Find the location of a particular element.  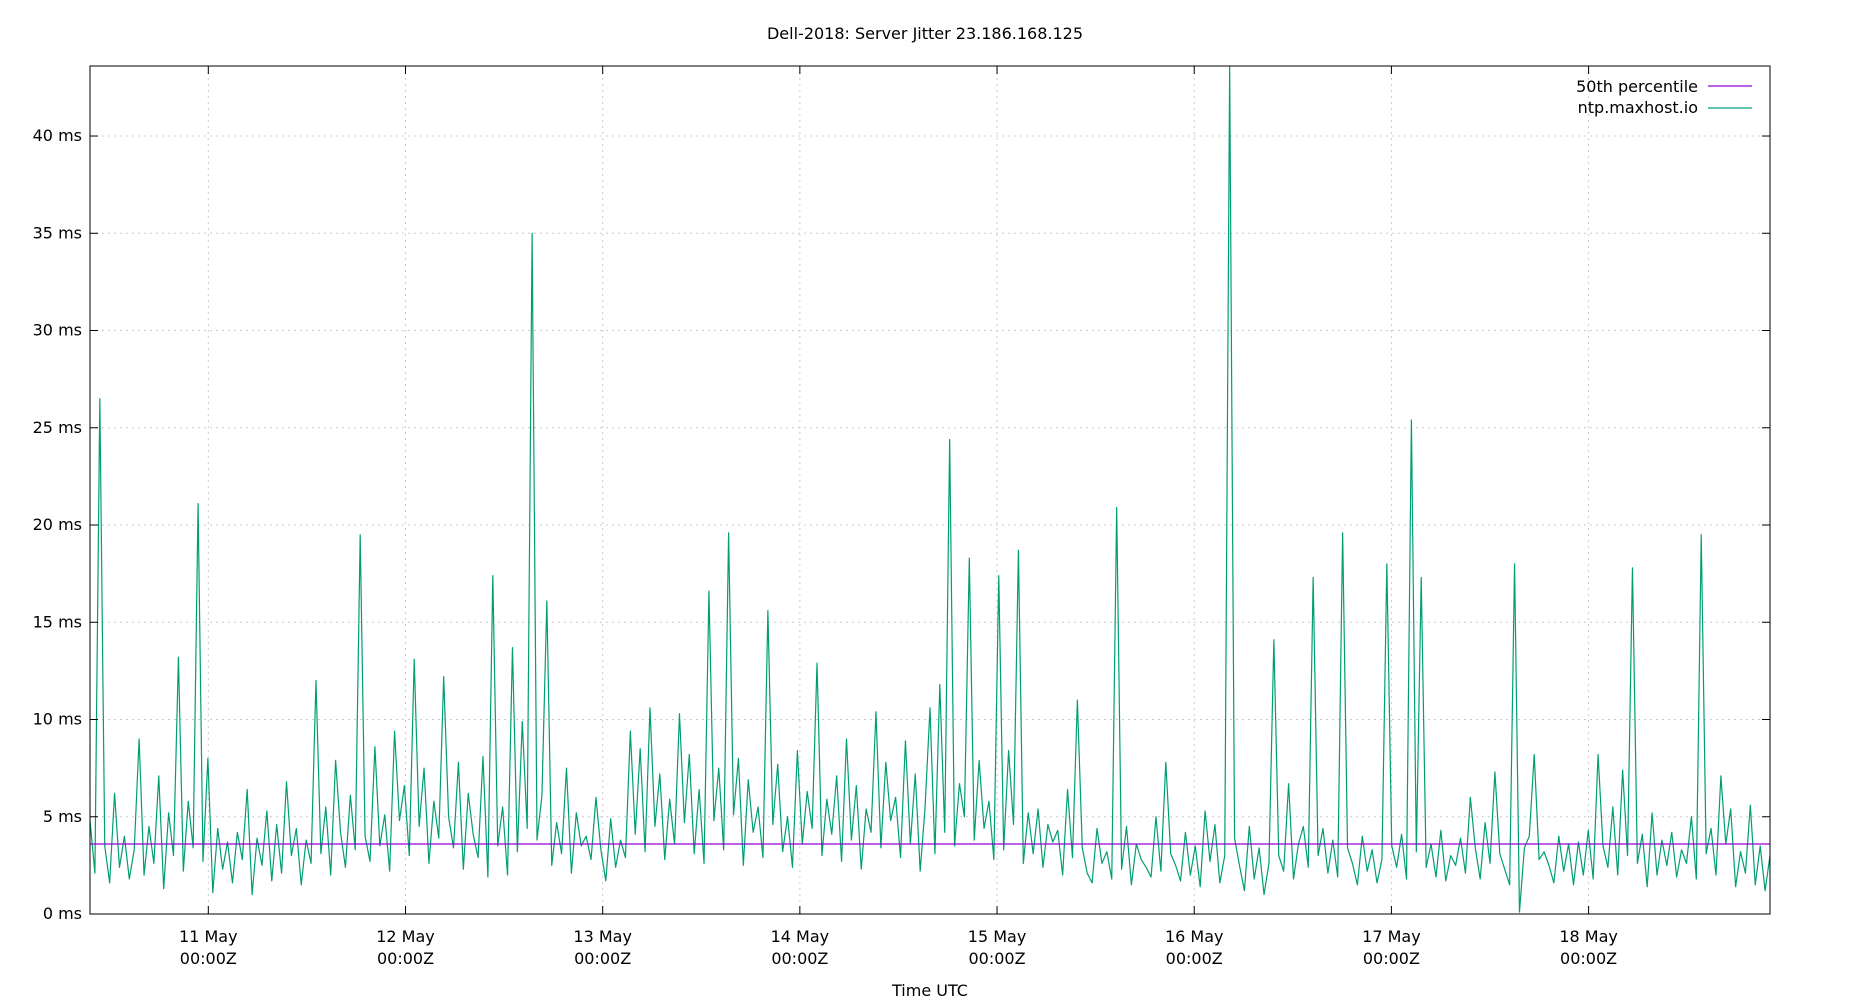

y-tick-label: 40 ms is located at coordinates (57, 135).